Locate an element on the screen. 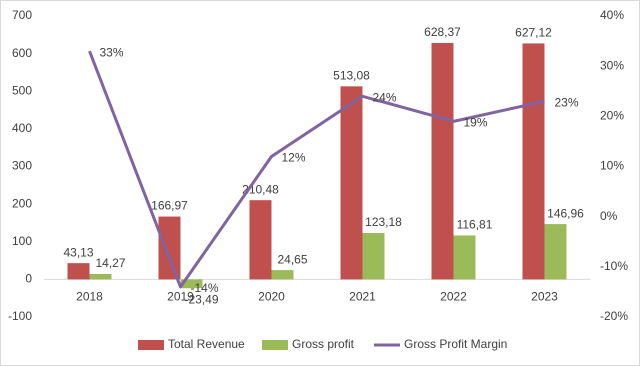 The height and width of the screenshot is (366, 640). x-tick-label: 2018 is located at coordinates (89, 297).